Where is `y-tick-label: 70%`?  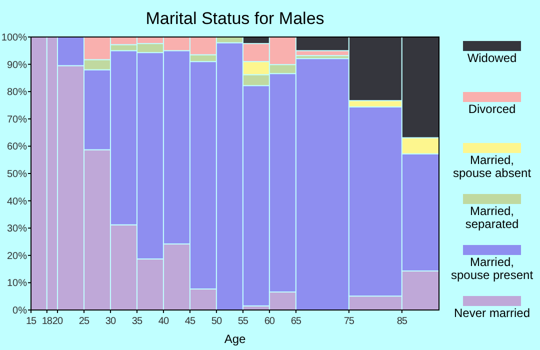 y-tick-label: 70% is located at coordinates (17, 120).